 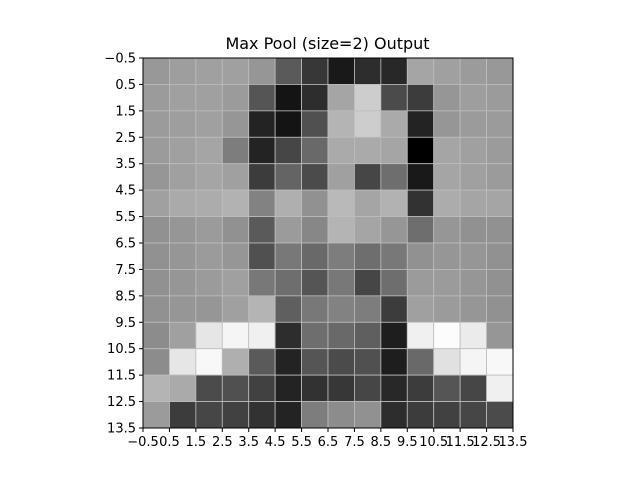 What do you see at coordinates (262, 98) in the screenshot?
I see `heatmap-cell-r1-c4` at bounding box center [262, 98].